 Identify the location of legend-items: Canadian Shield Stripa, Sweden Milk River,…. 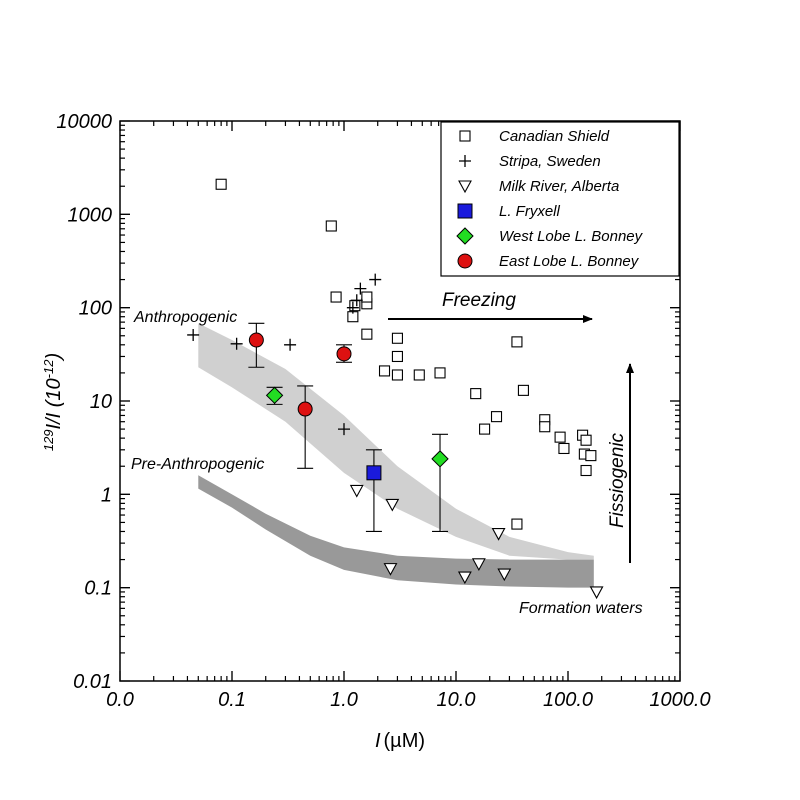
(550, 199).